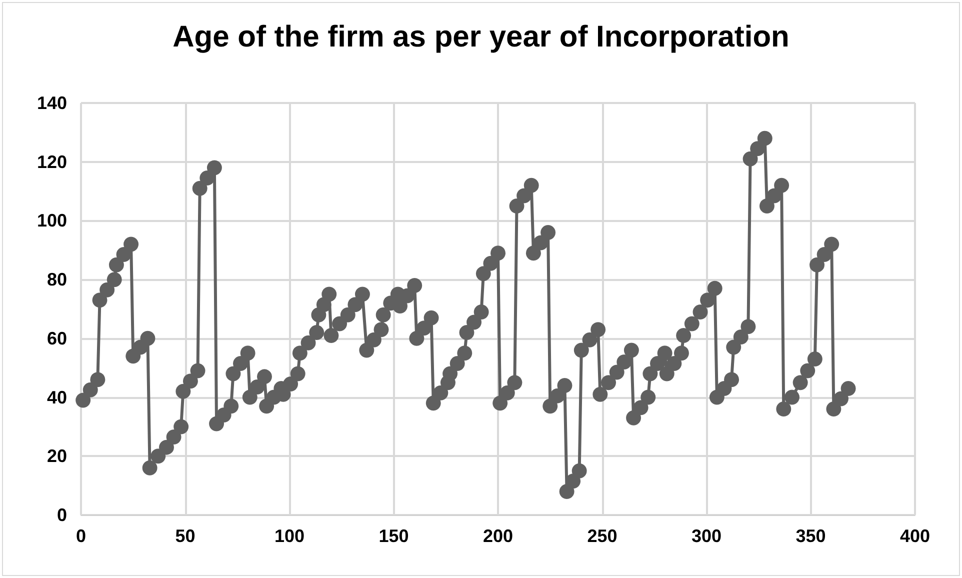  What do you see at coordinates (56, 456) in the screenshot?
I see `y-tick-label: 20` at bounding box center [56, 456].